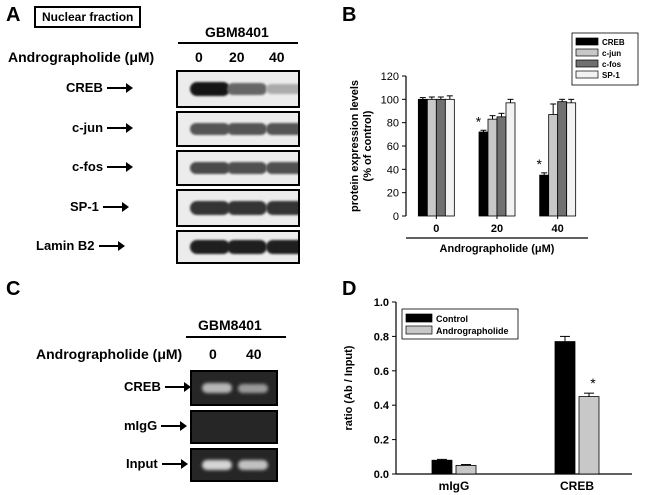 The width and height of the screenshot is (650, 495). I want to click on gel-label-input: Input, so click(157, 463).